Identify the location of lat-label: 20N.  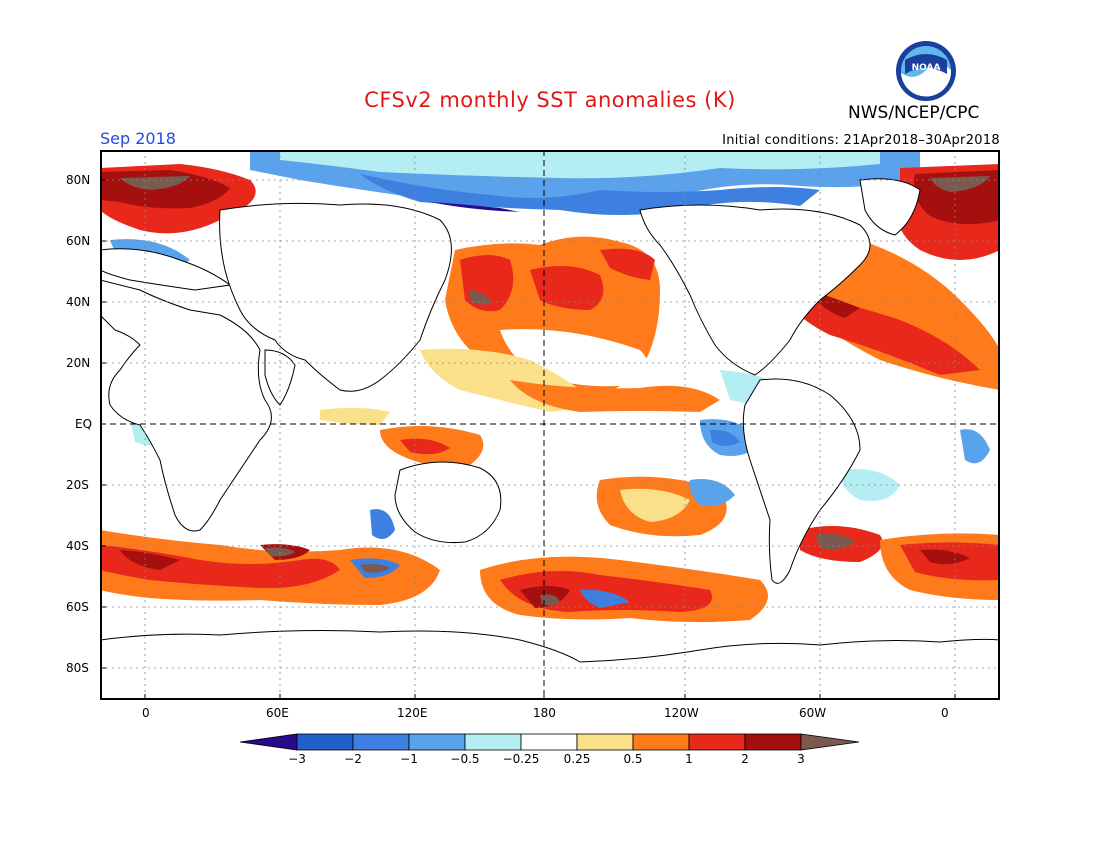
(78, 363).